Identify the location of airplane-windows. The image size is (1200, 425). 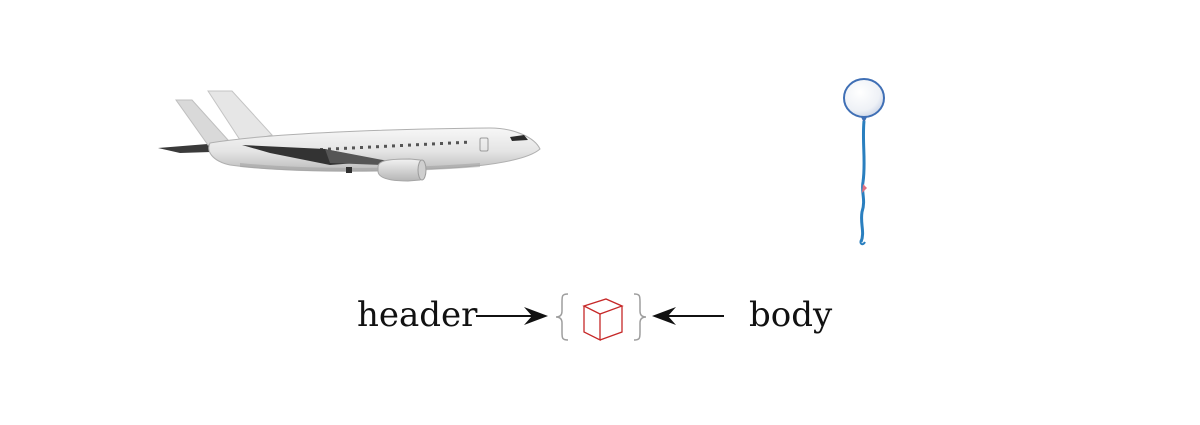
(393, 145).